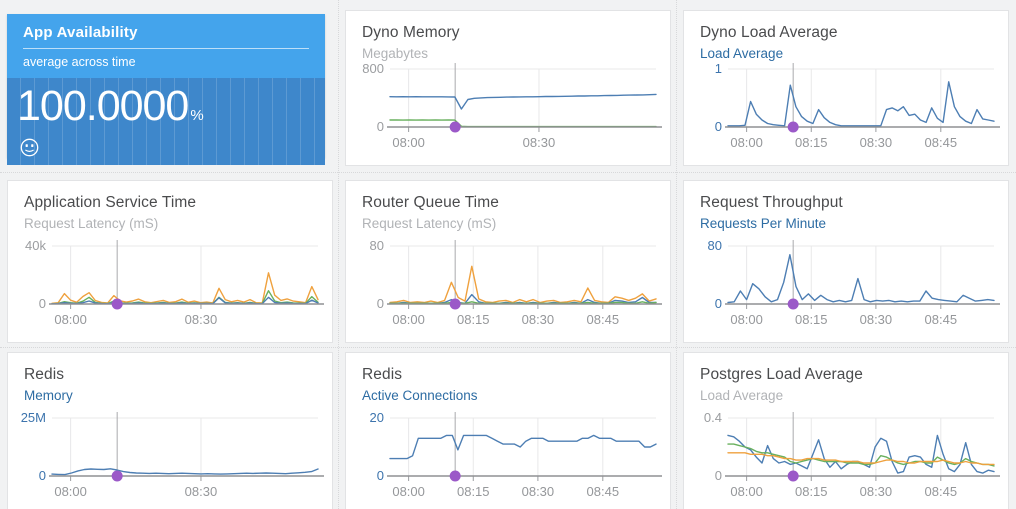 This screenshot has height=509, width=1016. I want to click on panel-subtitle-link: Requests Per Minute, so click(763, 223).